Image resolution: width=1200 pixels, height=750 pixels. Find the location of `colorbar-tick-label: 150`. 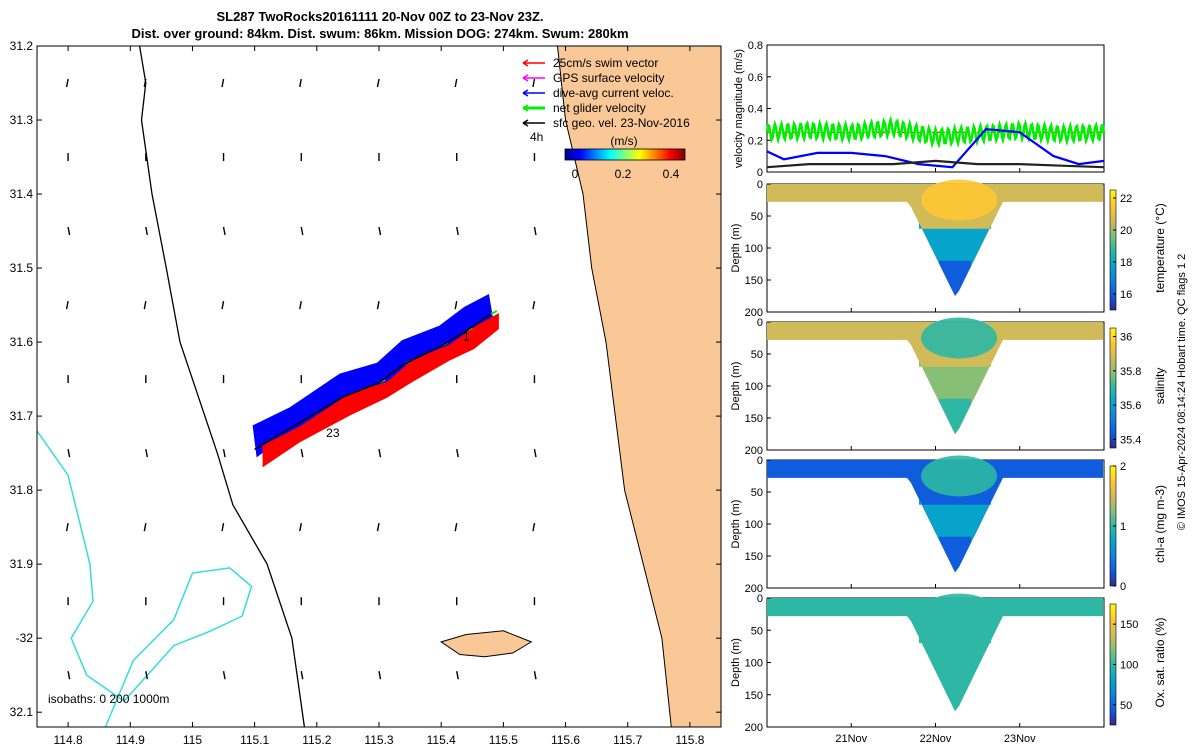

colorbar-tick-label: 150 is located at coordinates (1129, 625).